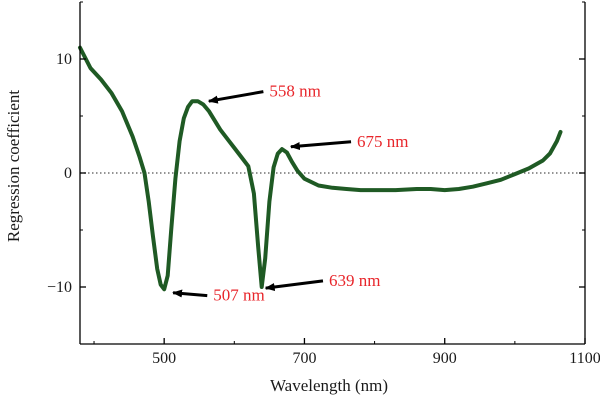 The width and height of the screenshot is (600, 401). Describe the element at coordinates (382, 141) in the screenshot. I see `annotation-label-1: 675 nm` at that location.